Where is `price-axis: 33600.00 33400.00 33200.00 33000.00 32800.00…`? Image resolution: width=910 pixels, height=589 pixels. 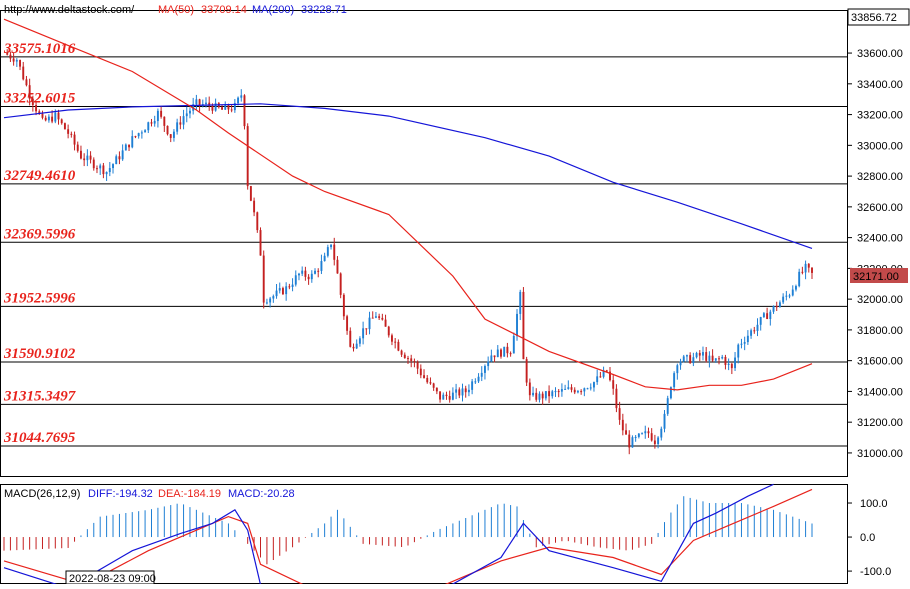 price-axis: 33600.00 33400.00 33200.00 33000.00 32800.00… is located at coordinates (875, 254).